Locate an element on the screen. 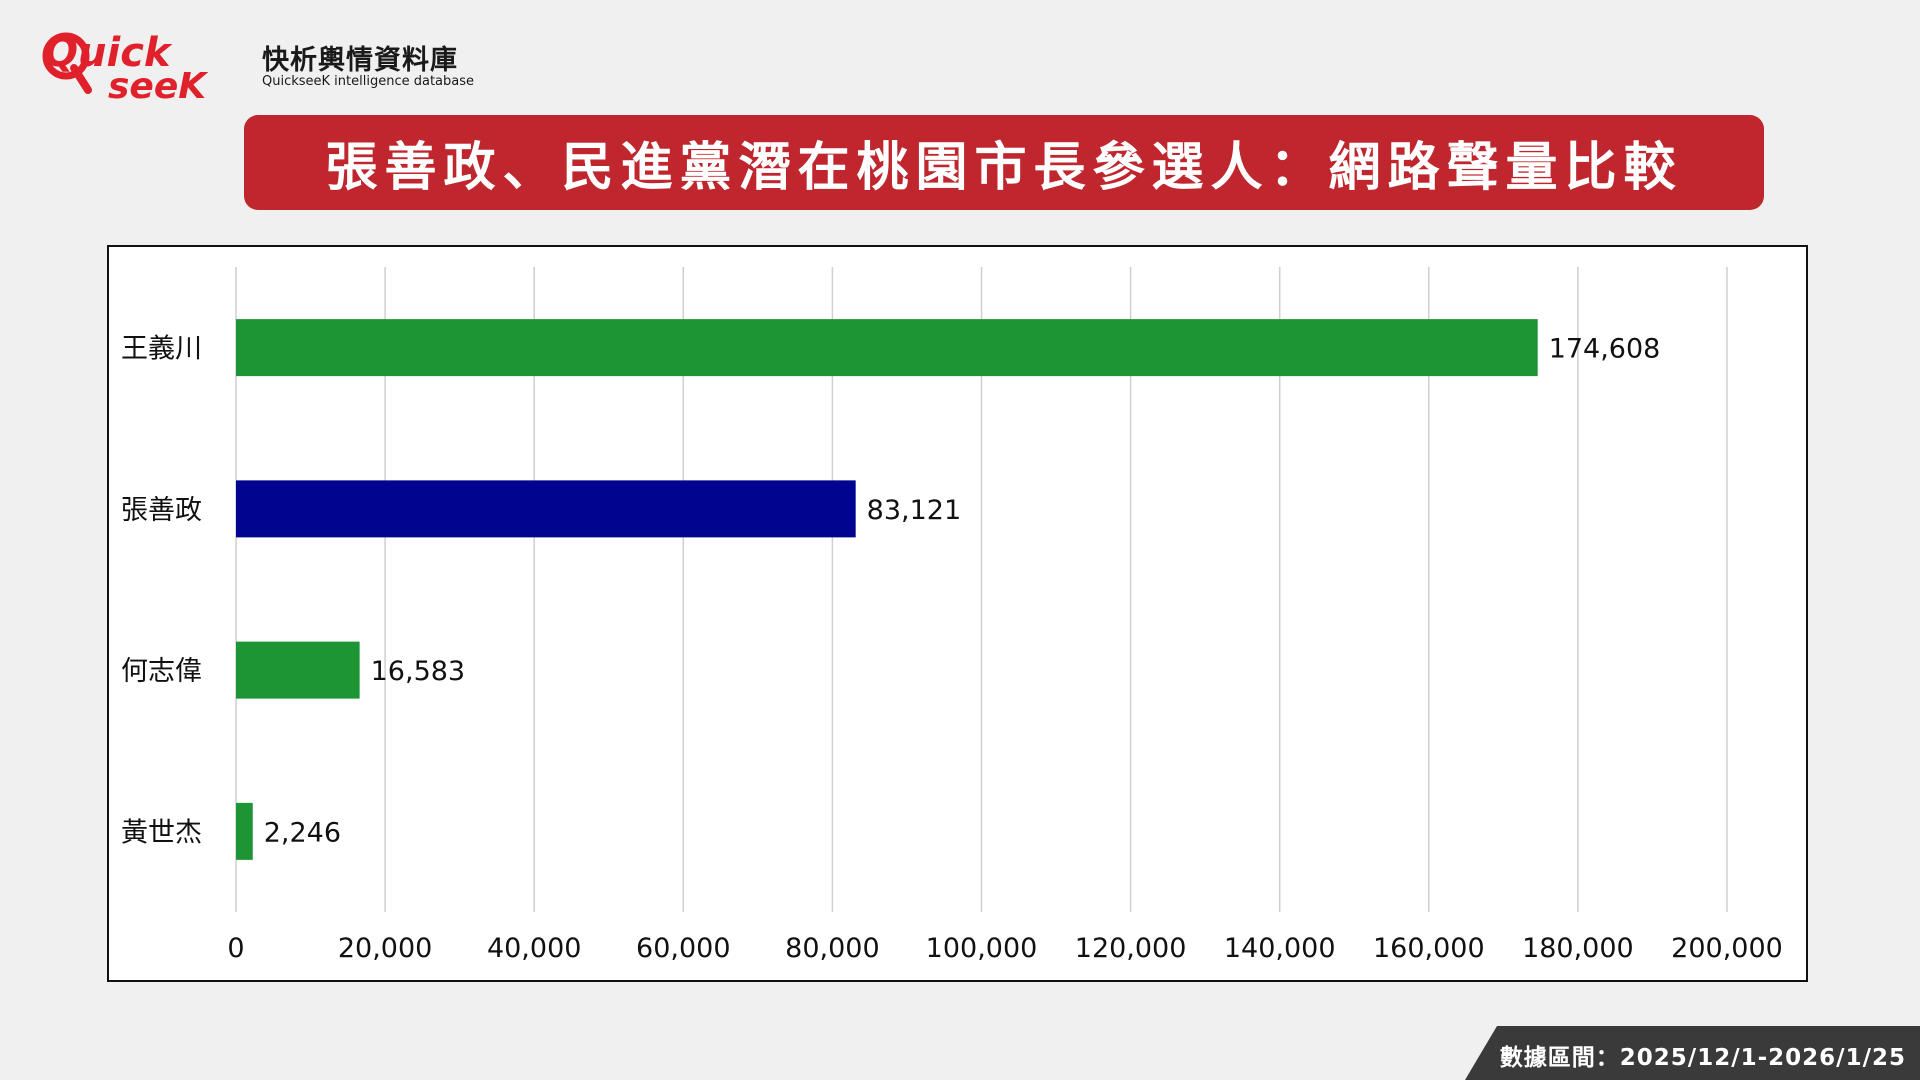 Image resolution: width=1920 pixels, height=1080 pixels. y-category-label: 張善政 is located at coordinates (161, 510).